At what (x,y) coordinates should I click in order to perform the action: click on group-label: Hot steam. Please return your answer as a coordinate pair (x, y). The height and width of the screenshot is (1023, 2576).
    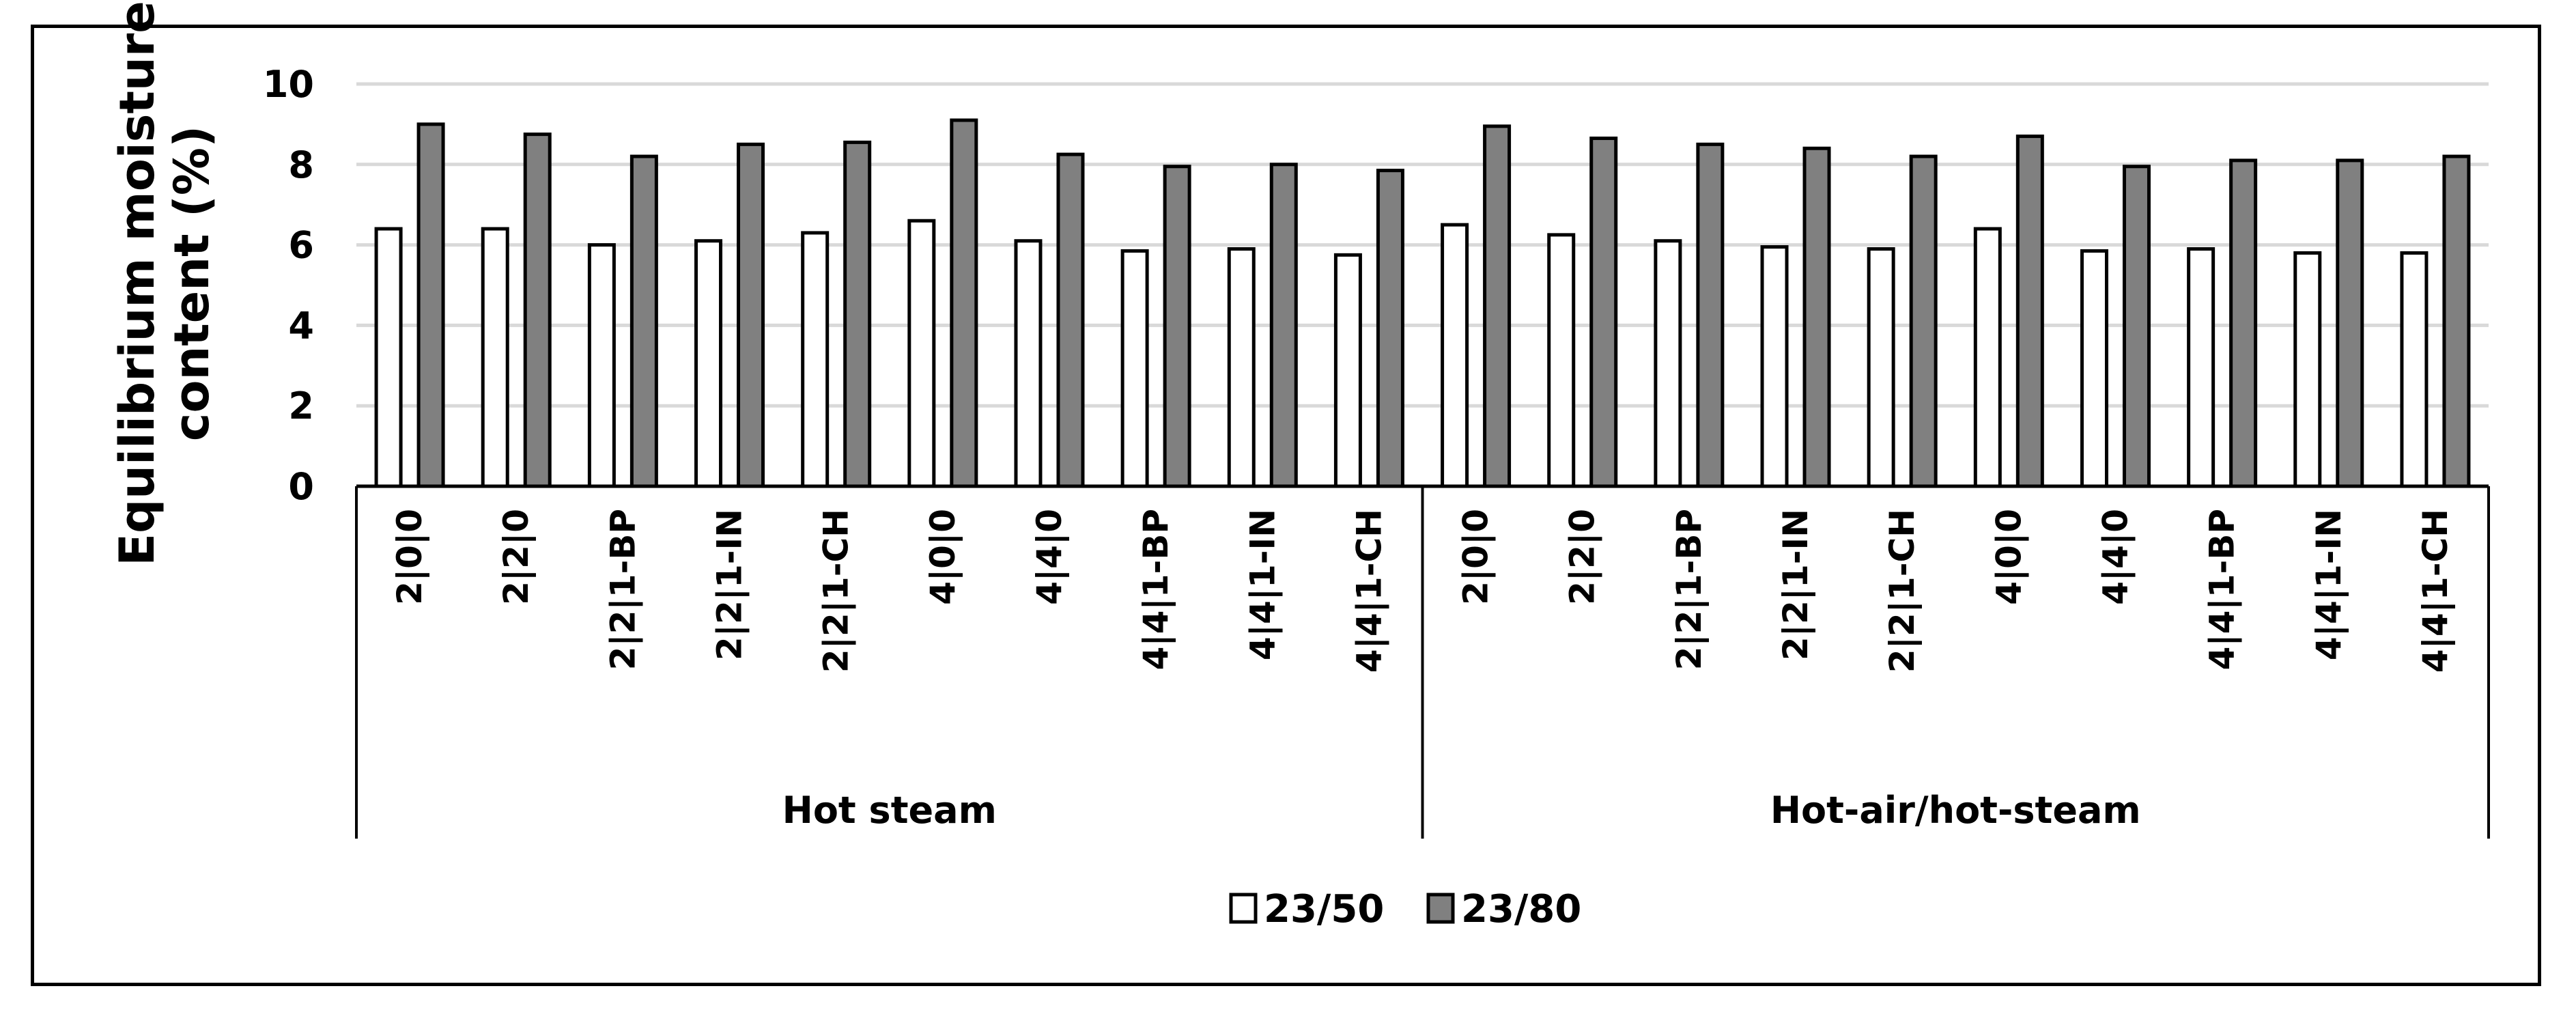
    Looking at the image, I should click on (890, 810).